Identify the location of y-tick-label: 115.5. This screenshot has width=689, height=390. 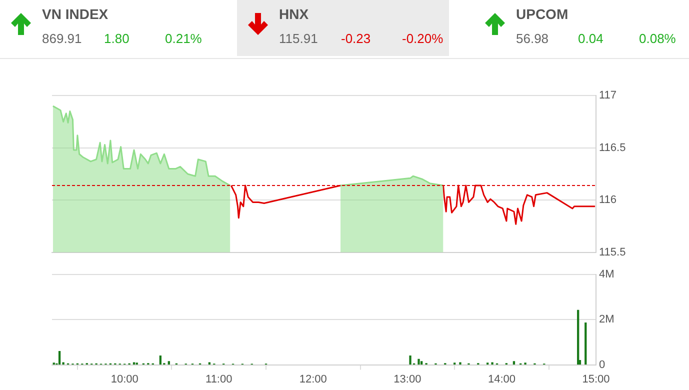
(612, 252).